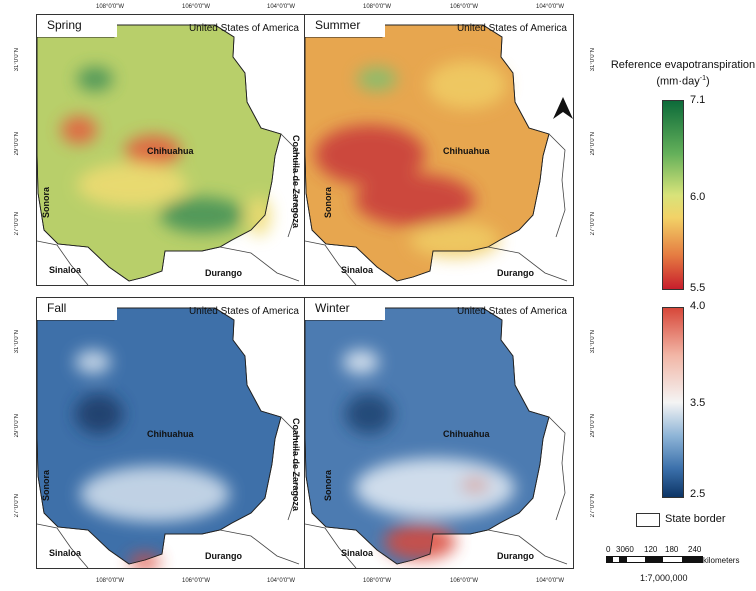 The image size is (756, 591). What do you see at coordinates (651, 549) in the screenshot?
I see `scale-120: 120` at bounding box center [651, 549].